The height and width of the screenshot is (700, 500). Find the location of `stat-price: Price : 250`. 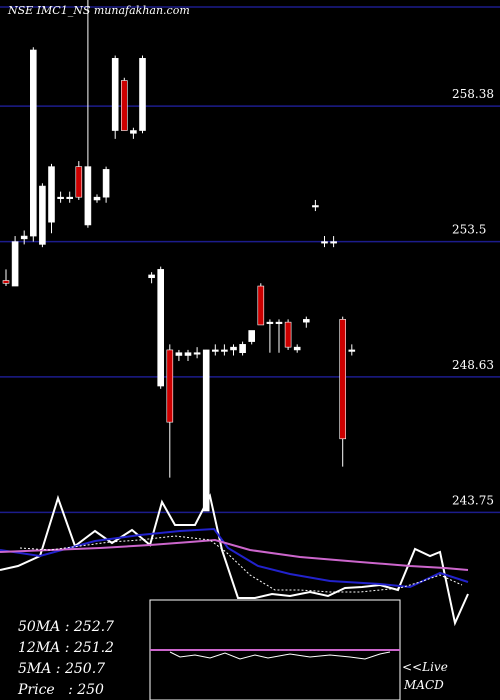

stat-price: Price : 250 is located at coordinates (60, 690).